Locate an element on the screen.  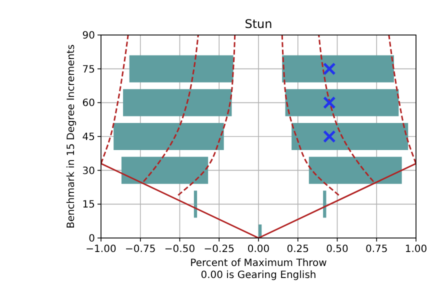
x-tick-label: 0.25 is located at coordinates (298, 249).